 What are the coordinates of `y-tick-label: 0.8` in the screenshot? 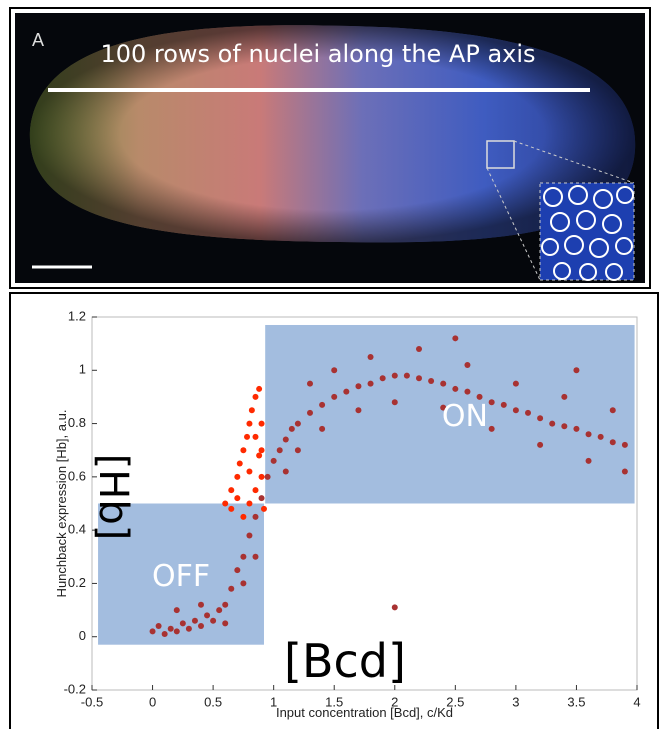 It's located at (77, 422).